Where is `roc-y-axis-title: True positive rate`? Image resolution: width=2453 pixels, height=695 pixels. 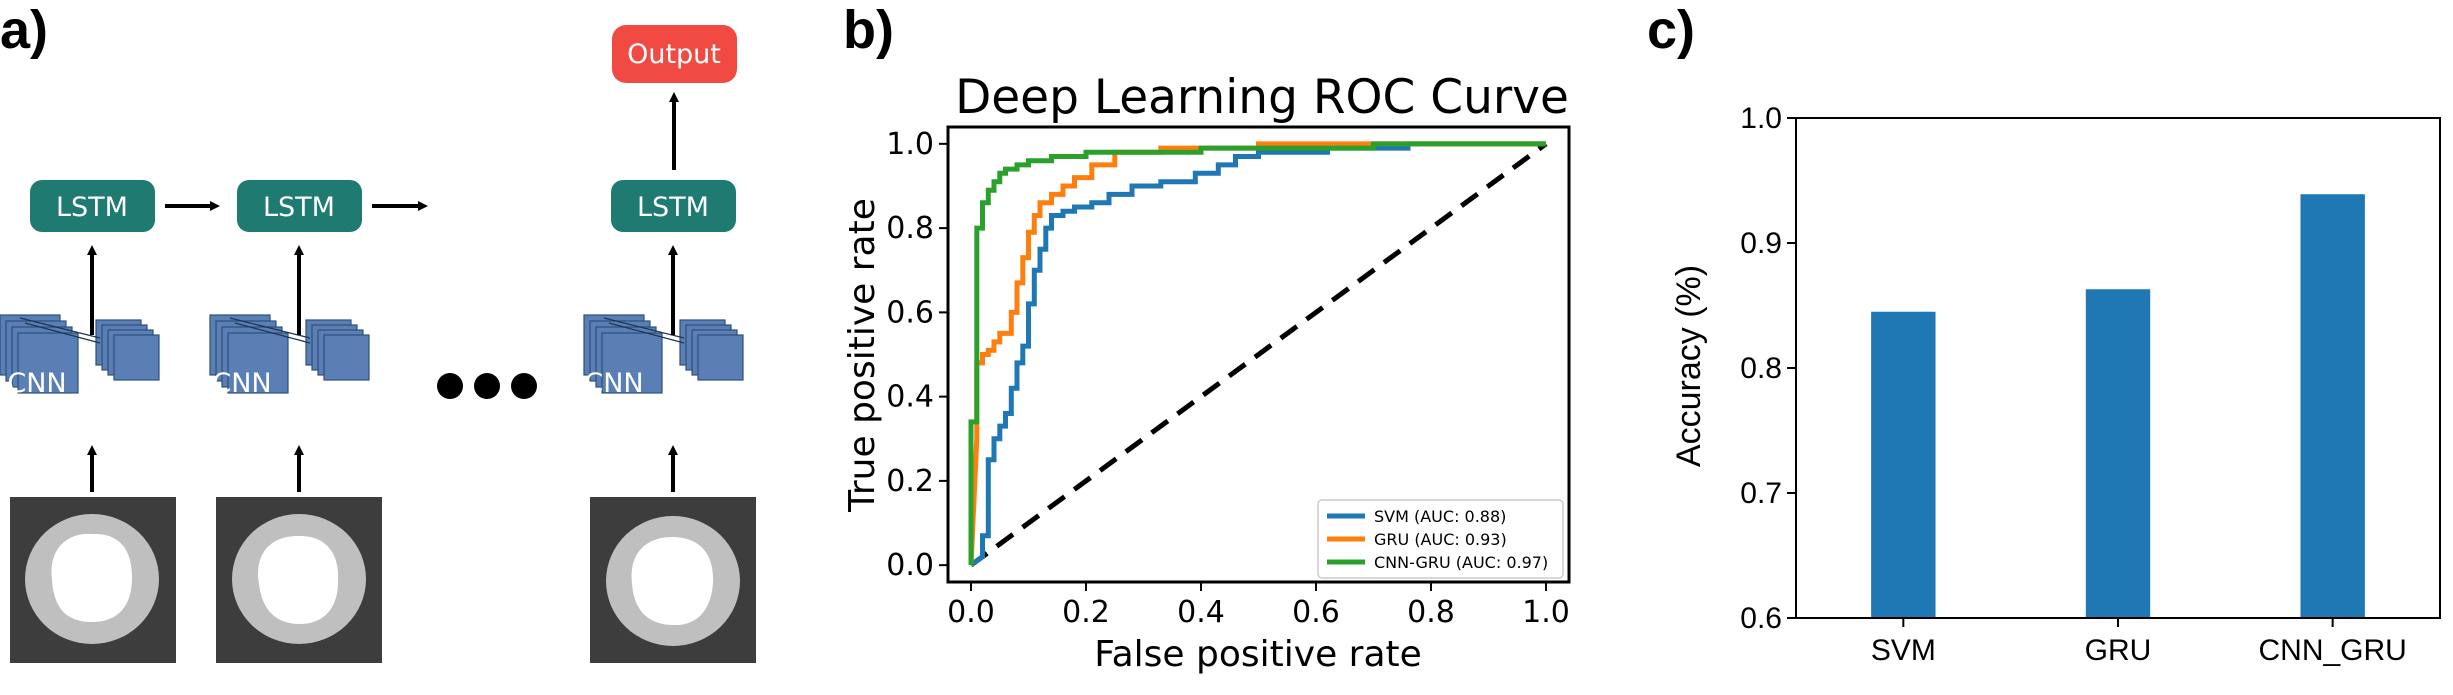 roc-y-axis-title: True positive rate is located at coordinates (862, 355).